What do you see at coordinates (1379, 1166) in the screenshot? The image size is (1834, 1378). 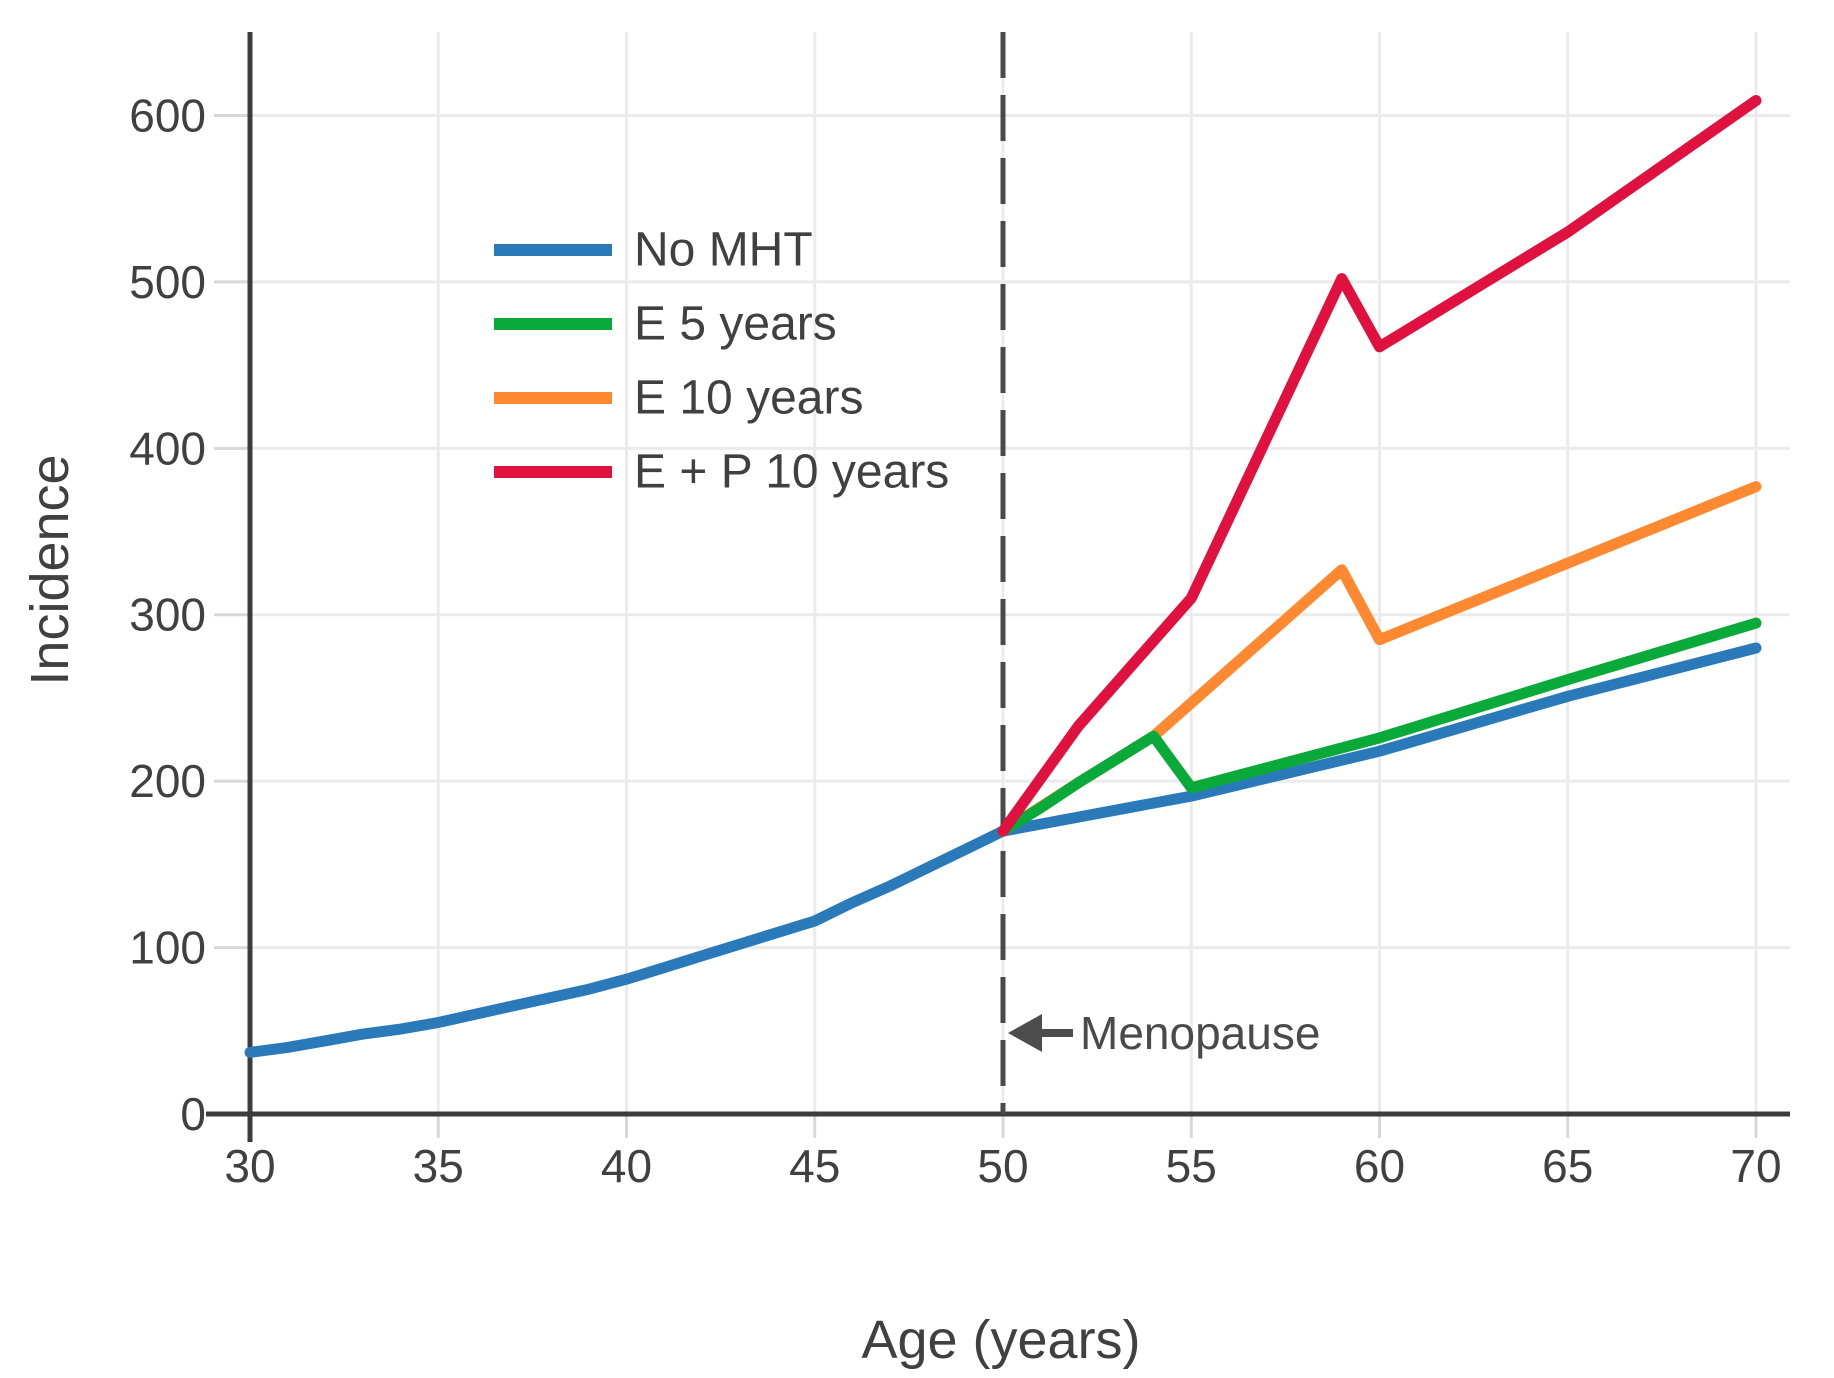 I see `x-tick-label: 60` at bounding box center [1379, 1166].